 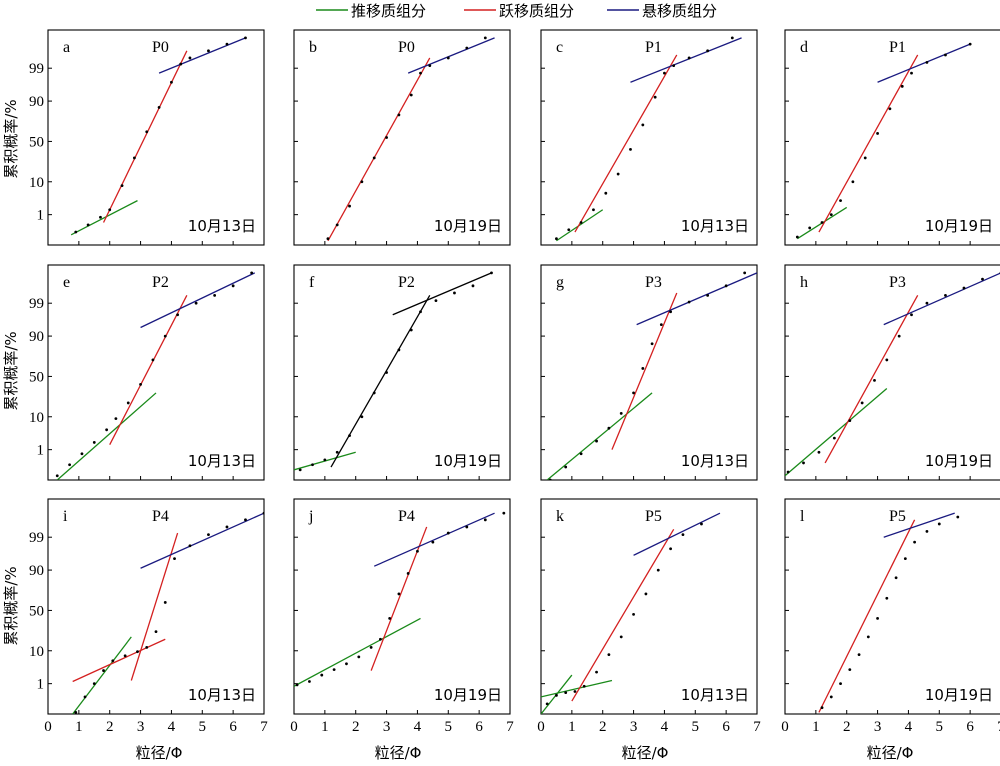 What do you see at coordinates (36, 652) in the screenshot?
I see `y-tick-label: 10` at bounding box center [36, 652].